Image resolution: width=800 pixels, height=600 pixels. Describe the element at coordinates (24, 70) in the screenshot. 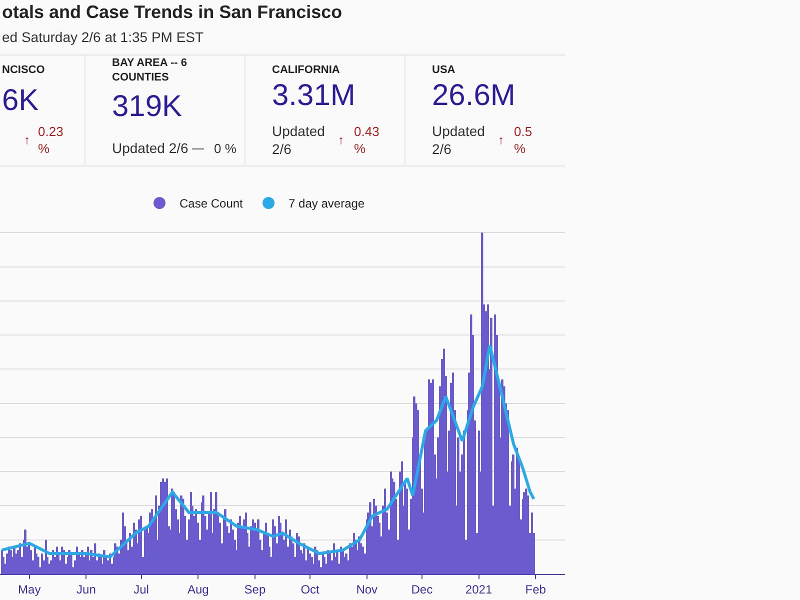

I see `text: NCISCO` at that location.